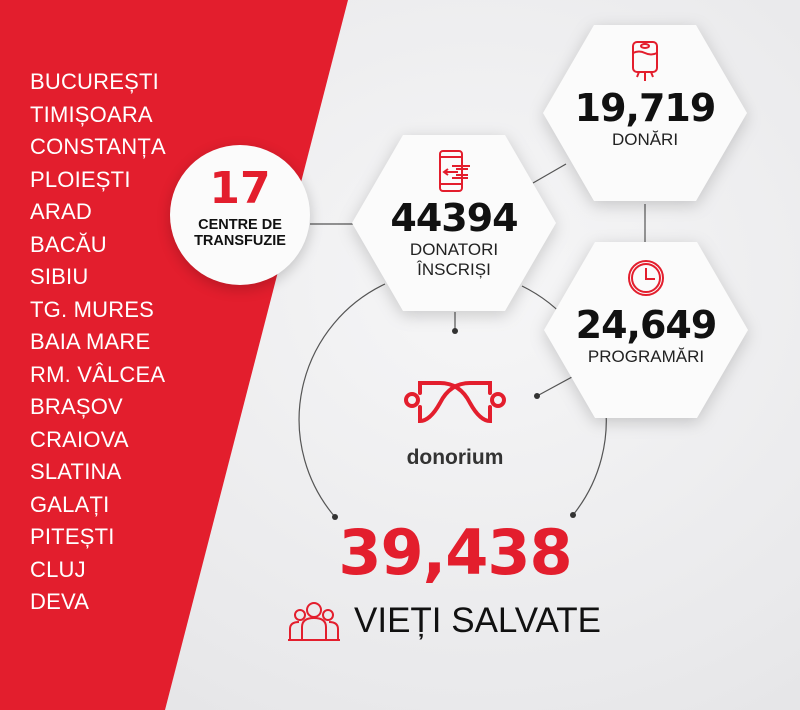 This screenshot has width=800, height=710. Describe the element at coordinates (646, 278) in the screenshot. I see `clock-icon` at that location.